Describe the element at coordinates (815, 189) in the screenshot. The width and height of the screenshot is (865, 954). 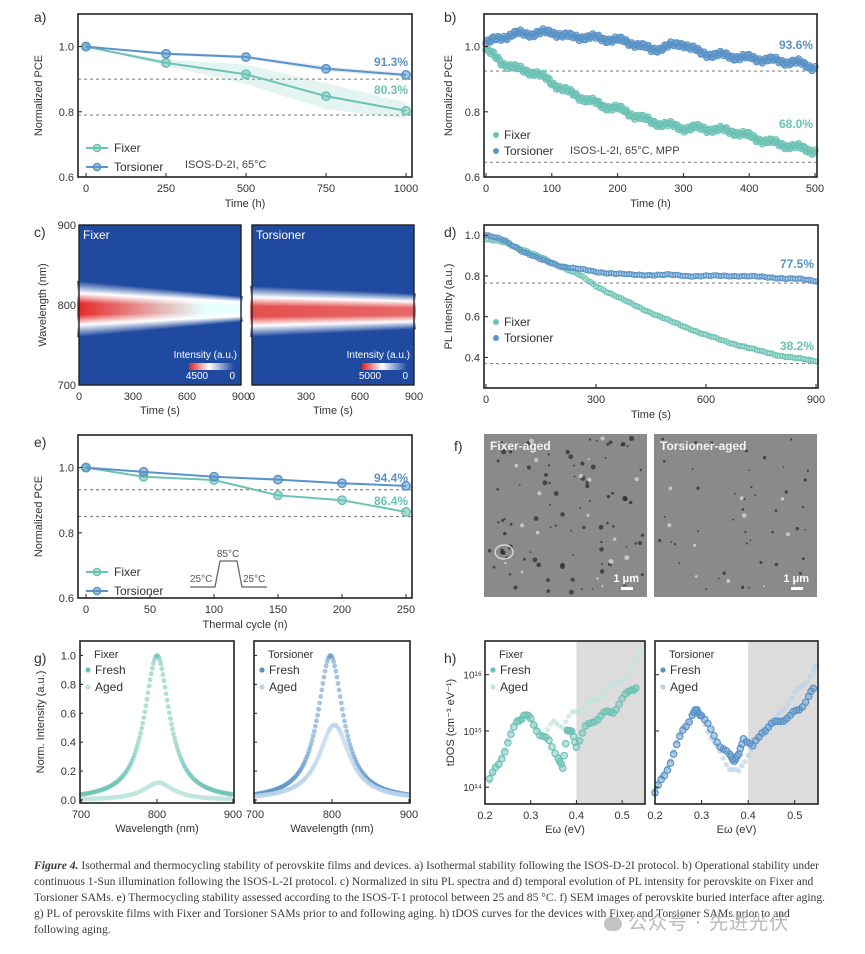
I see `x-tick-label: 500` at that location.